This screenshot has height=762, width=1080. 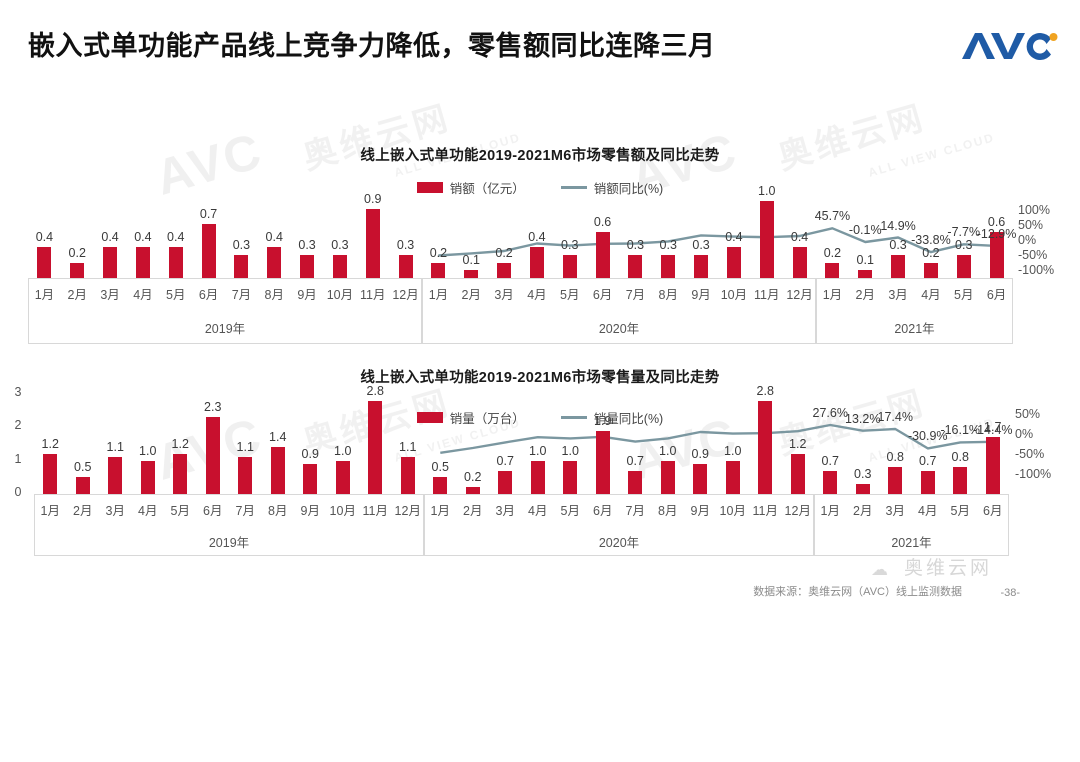 I want to click on slide-title: 嵌入式单功能产品线上竞争力降低，零售额同比连降三月, so click(x=372, y=46).